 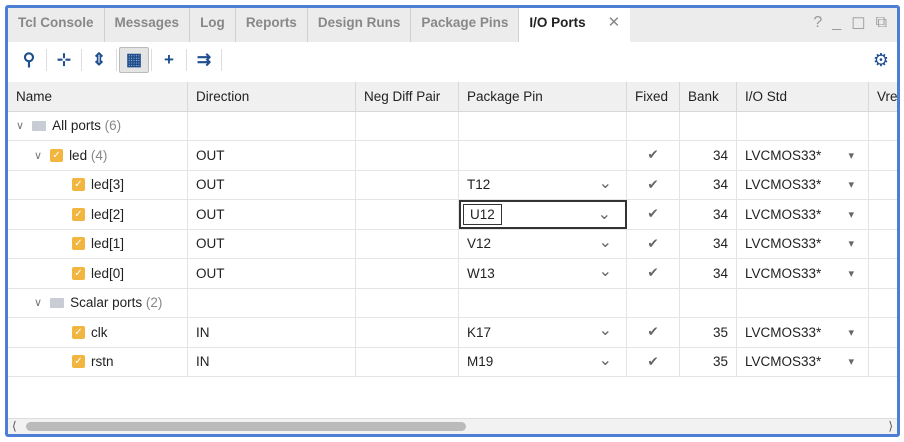 What do you see at coordinates (213, 25) in the screenshot?
I see `tab-log: Log` at bounding box center [213, 25].